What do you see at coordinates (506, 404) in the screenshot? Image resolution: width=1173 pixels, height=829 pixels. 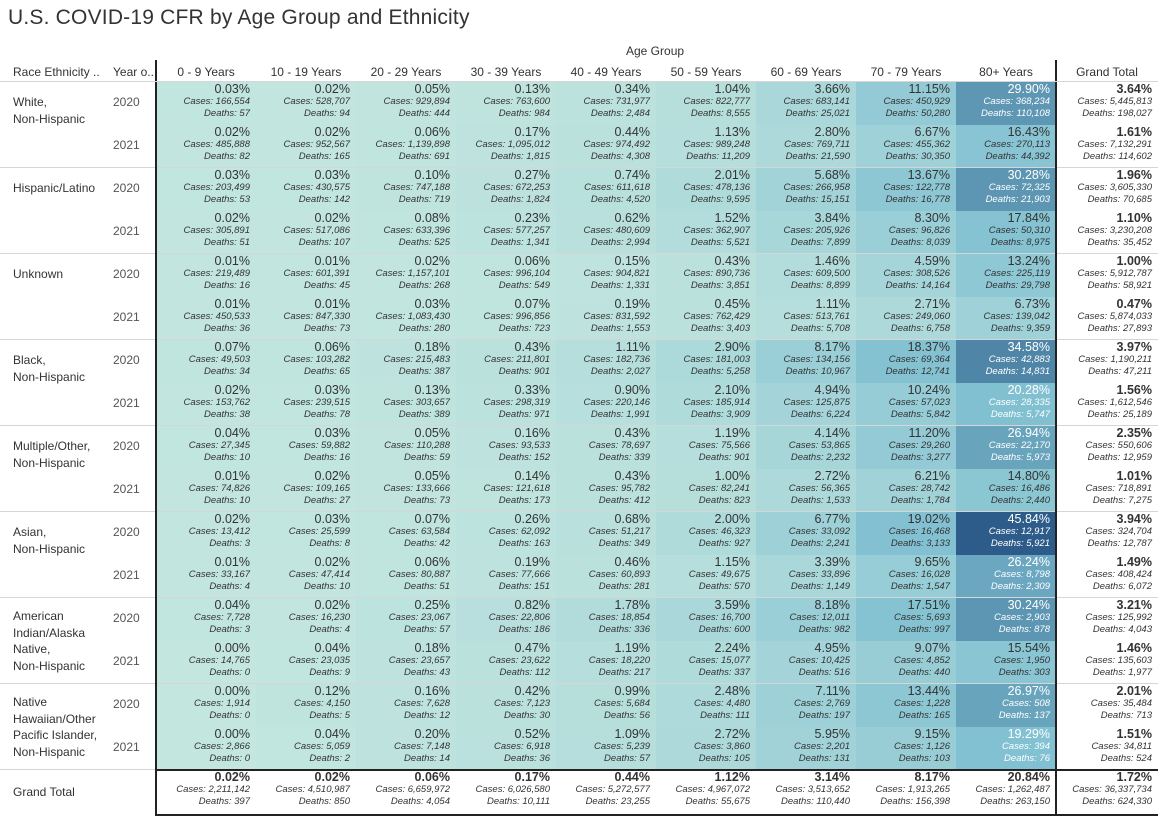 I see `cfr-cell: 0.33% Cases: 298,319 Deaths: 971` at bounding box center [506, 404].